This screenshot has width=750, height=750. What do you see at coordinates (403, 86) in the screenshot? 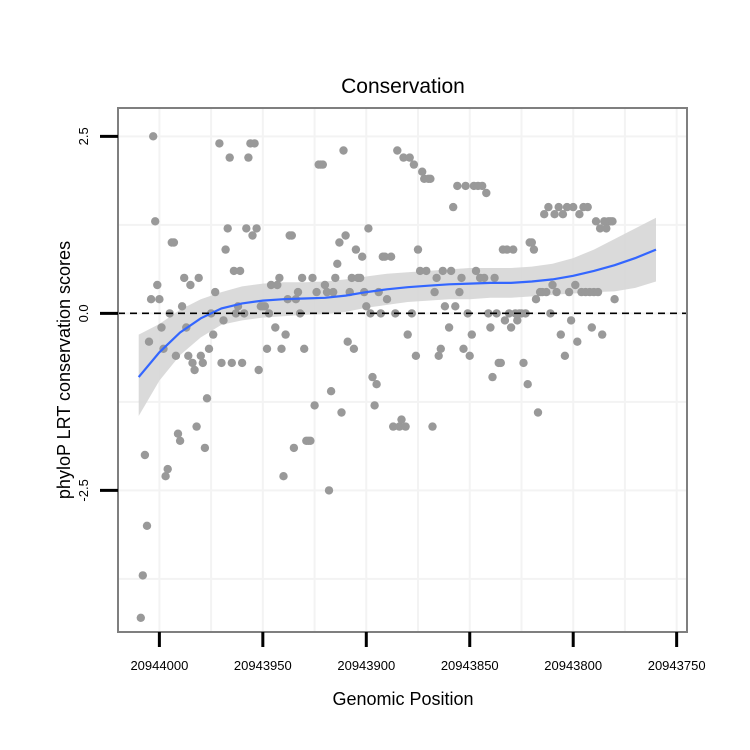
I see `chart-title: Conservation` at bounding box center [403, 86].